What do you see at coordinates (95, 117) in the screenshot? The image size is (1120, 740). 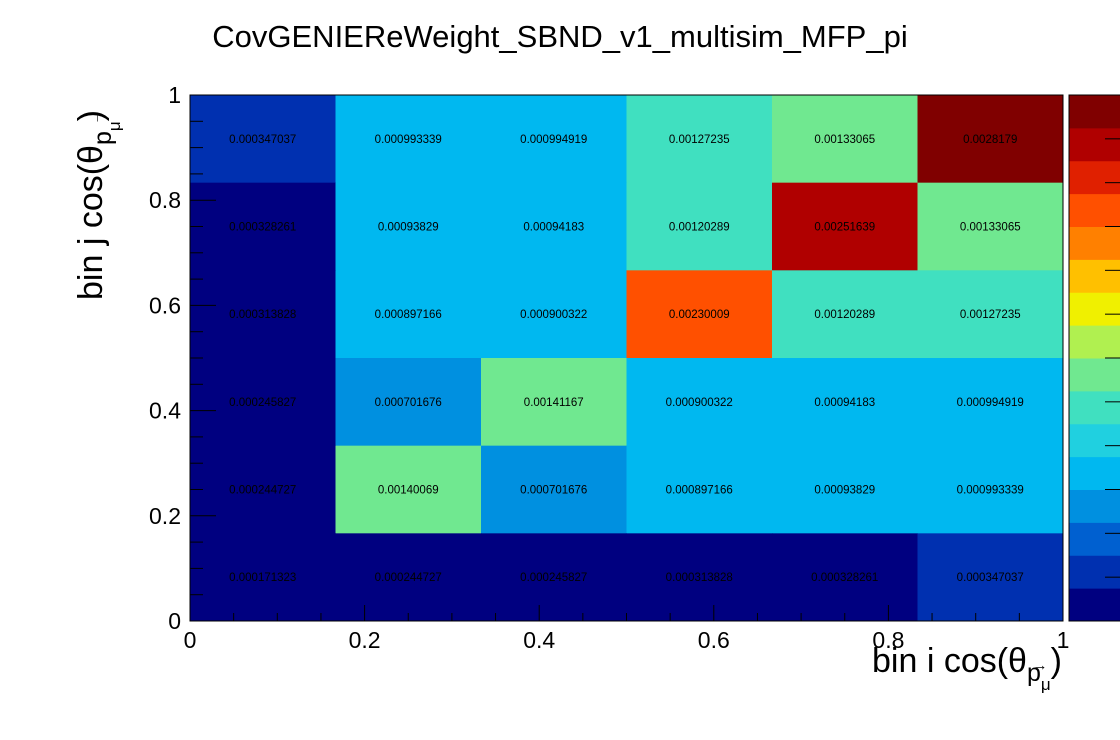 I see `y-axis-label-arrow: →` at bounding box center [95, 117].